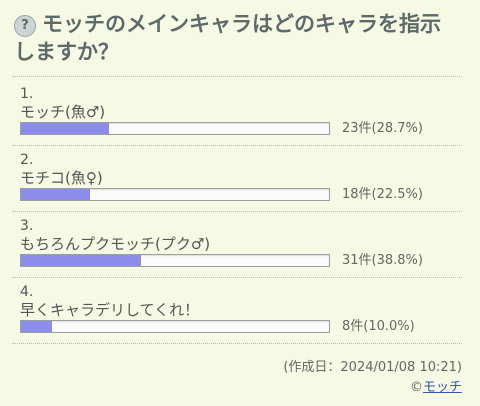 This screenshot has width=480, height=406. Describe the element at coordinates (240, 301) in the screenshot. I see `poll-option-4: 4. 早くキャラデリしてくれ！` at that location.